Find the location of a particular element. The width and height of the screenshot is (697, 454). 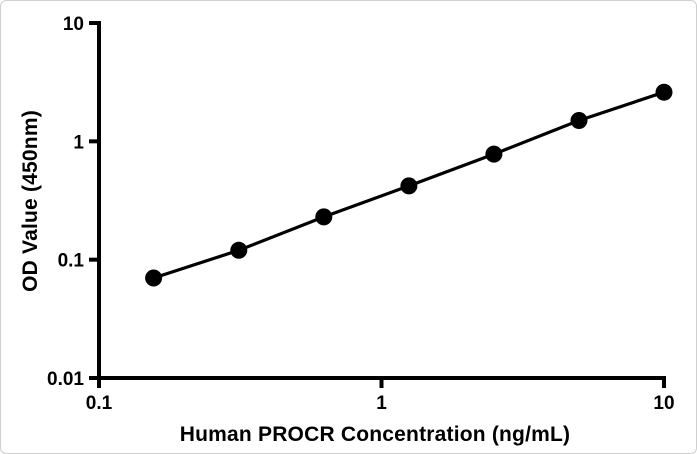

y-axis-tick-label: 1 is located at coordinates (78, 142).